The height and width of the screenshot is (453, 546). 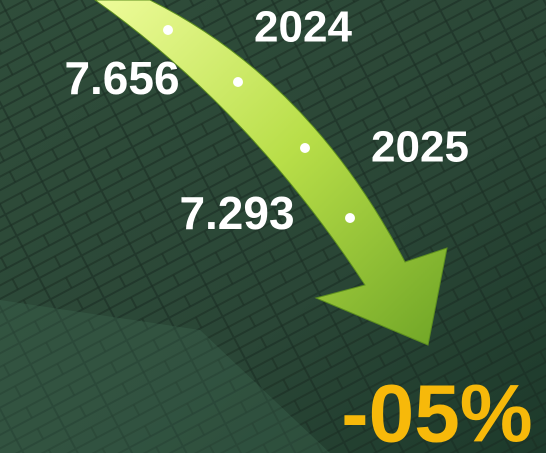 I want to click on change-label: -05%, so click(x=436, y=411).